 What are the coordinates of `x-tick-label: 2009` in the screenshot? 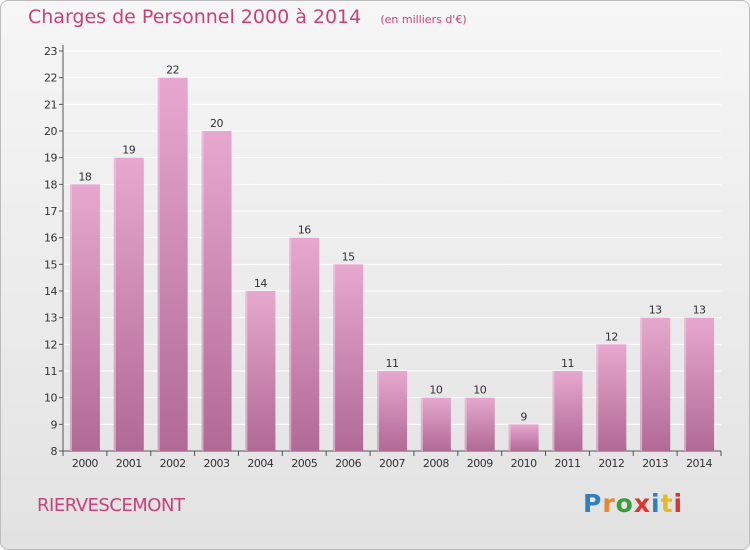 It's located at (480, 463).